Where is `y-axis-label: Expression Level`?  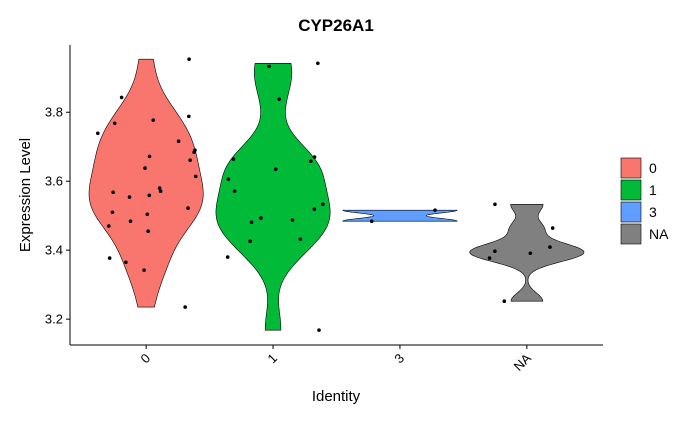
y-axis-label: Expression Level is located at coordinates (25, 195).